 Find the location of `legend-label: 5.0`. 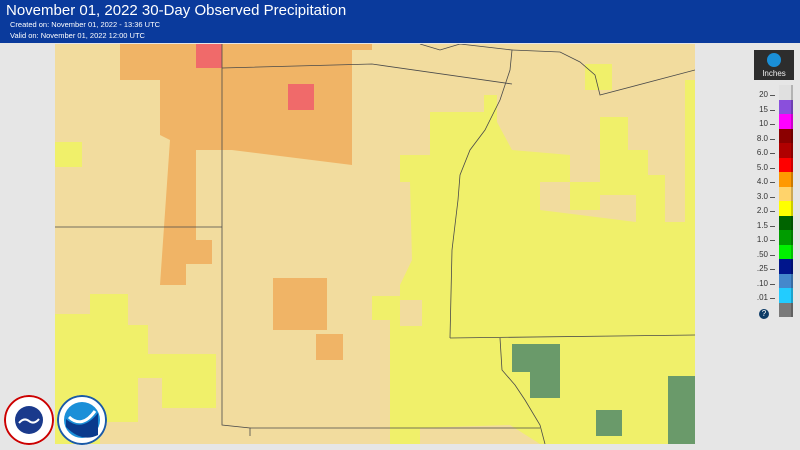

legend-label: 5.0 is located at coordinates (762, 167).